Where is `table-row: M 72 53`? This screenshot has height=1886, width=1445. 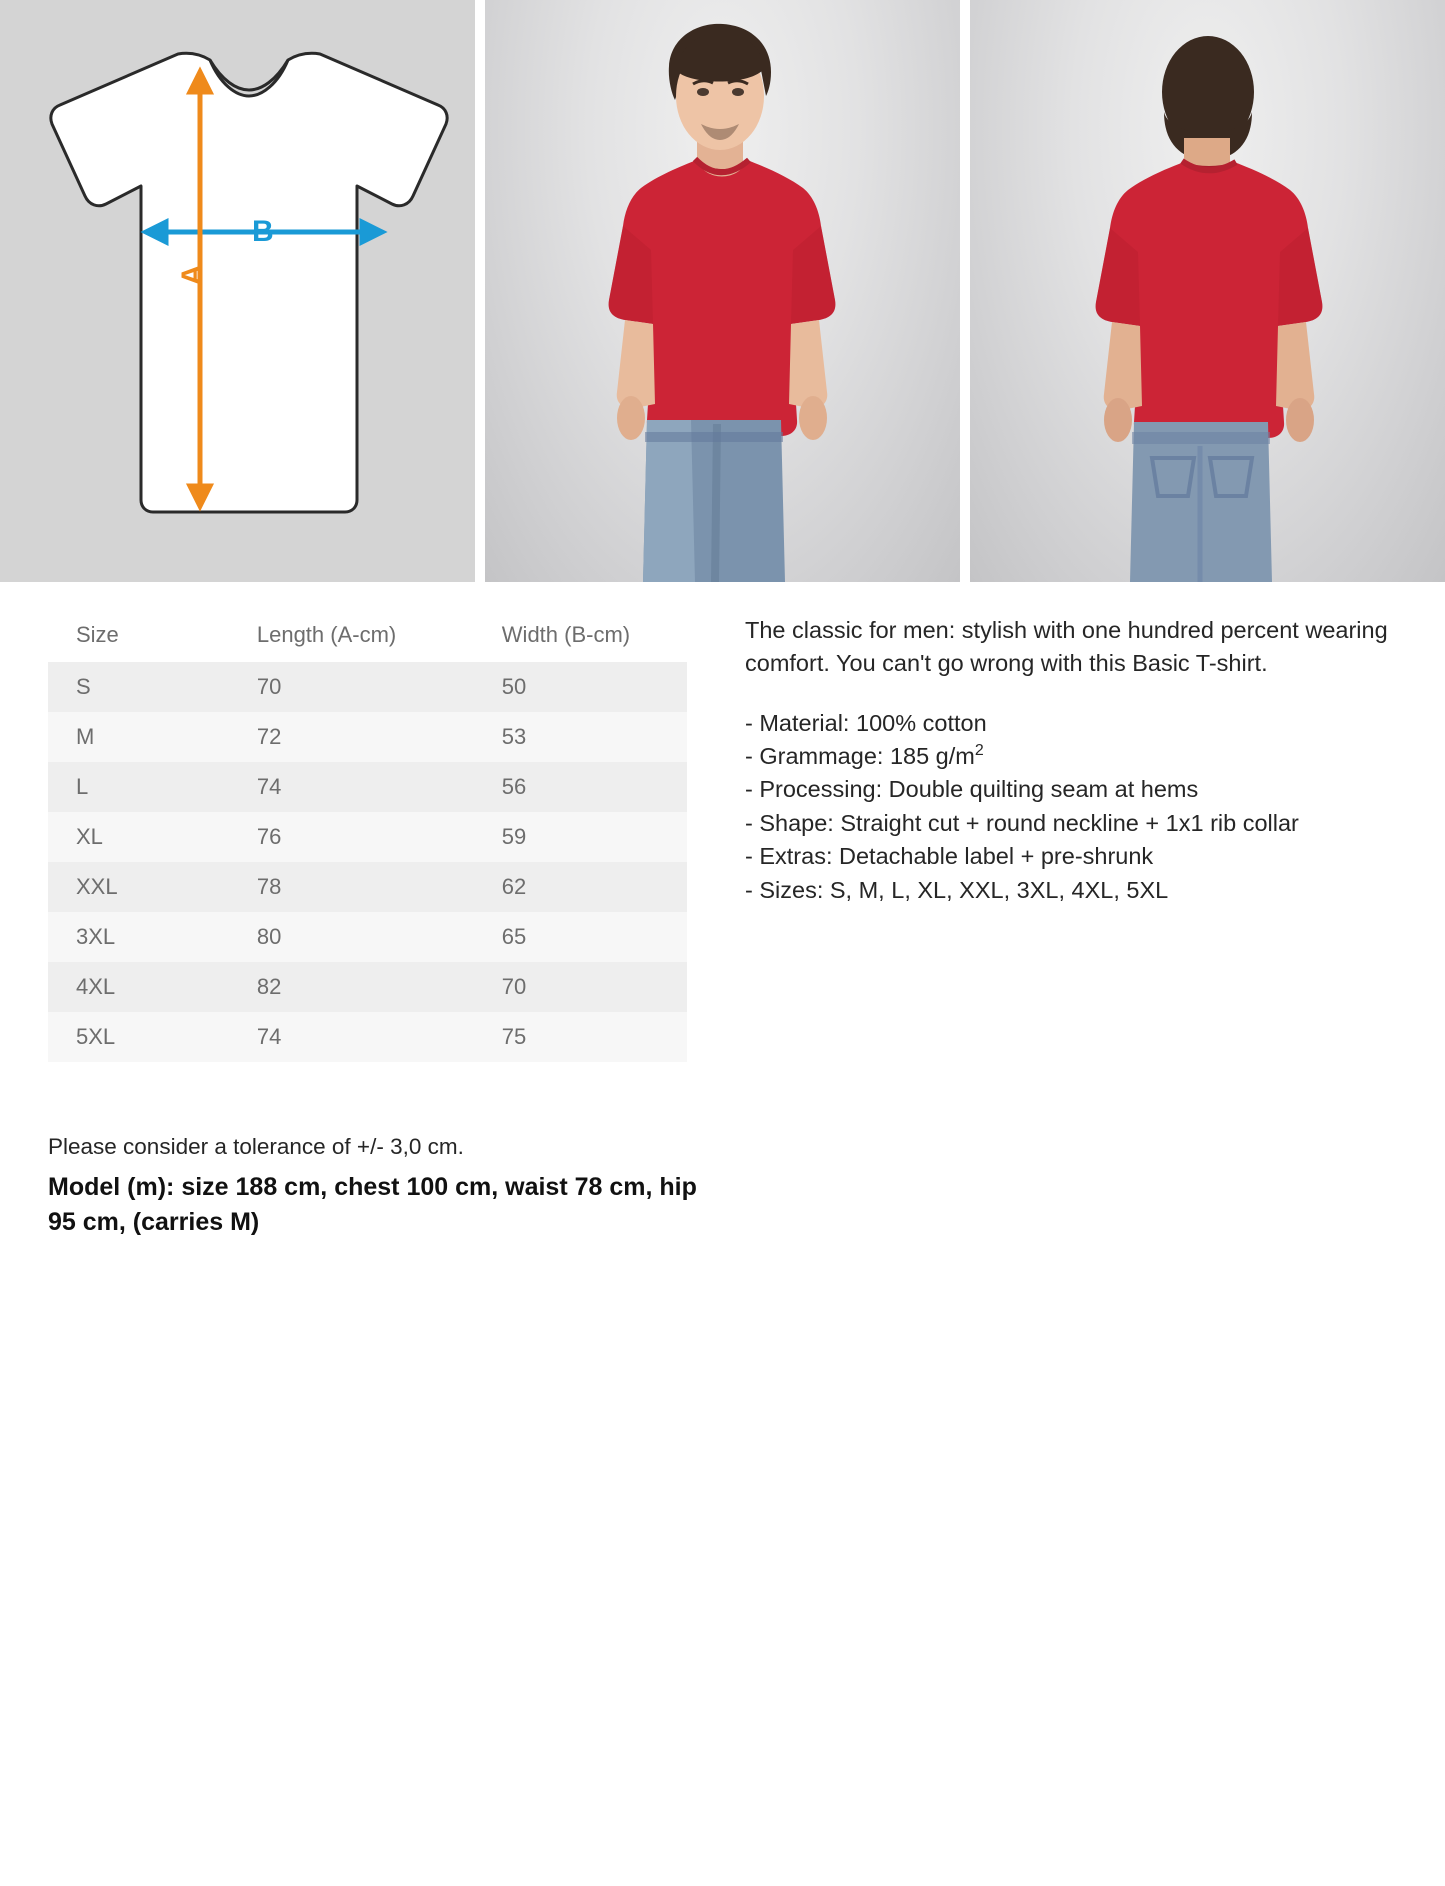
table-row: M 72 53 is located at coordinates (367, 737).